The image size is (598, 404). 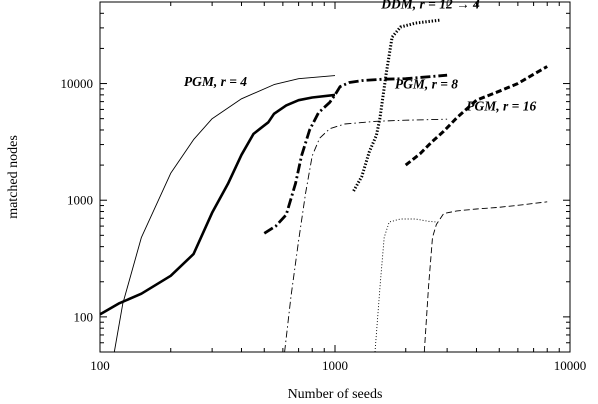 I want to click on annotation-label: PGM, r = 4, so click(x=215, y=81).